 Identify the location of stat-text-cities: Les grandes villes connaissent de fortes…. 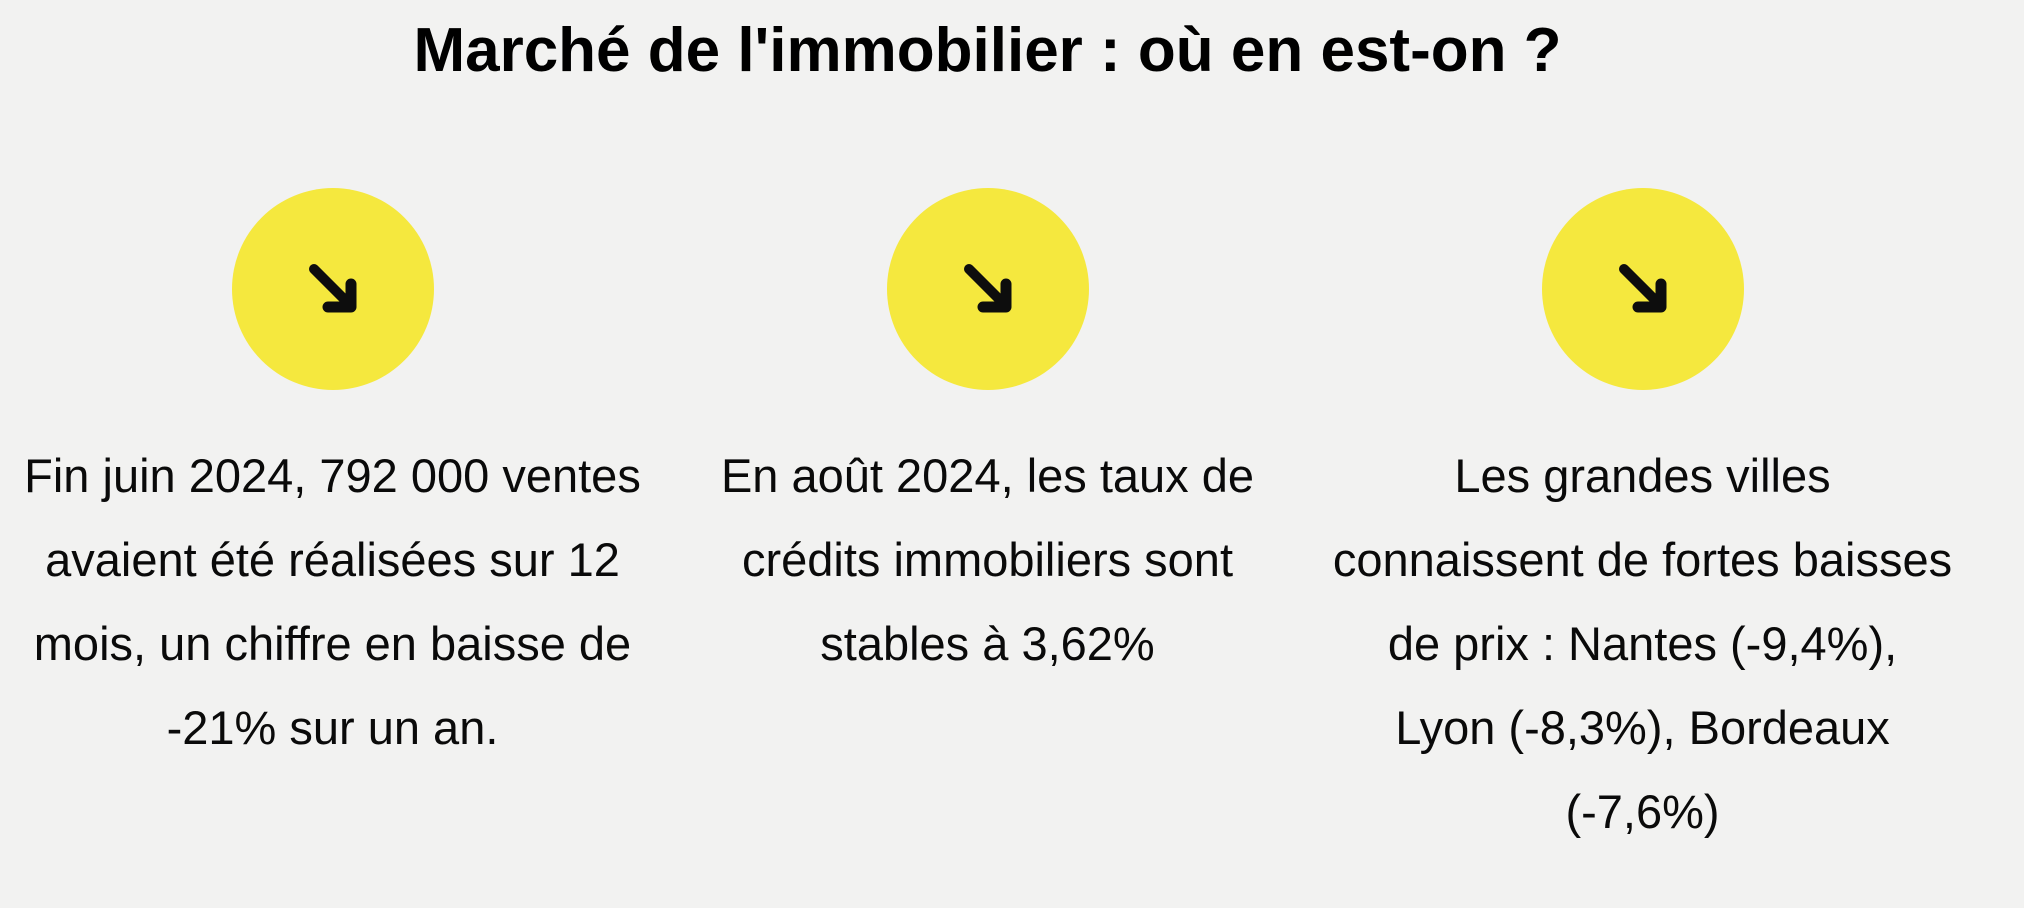
(1642, 644).